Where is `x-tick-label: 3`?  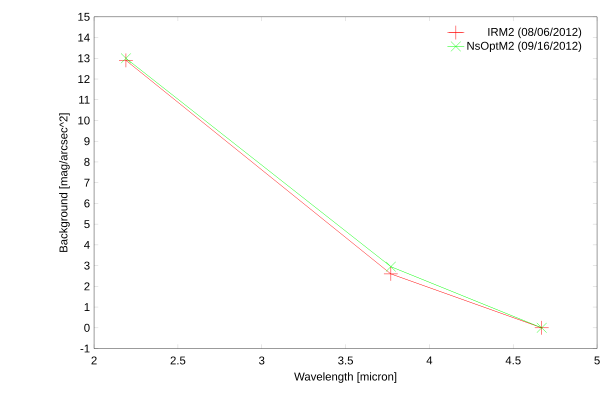 x-tick-label: 3 is located at coordinates (261, 360).